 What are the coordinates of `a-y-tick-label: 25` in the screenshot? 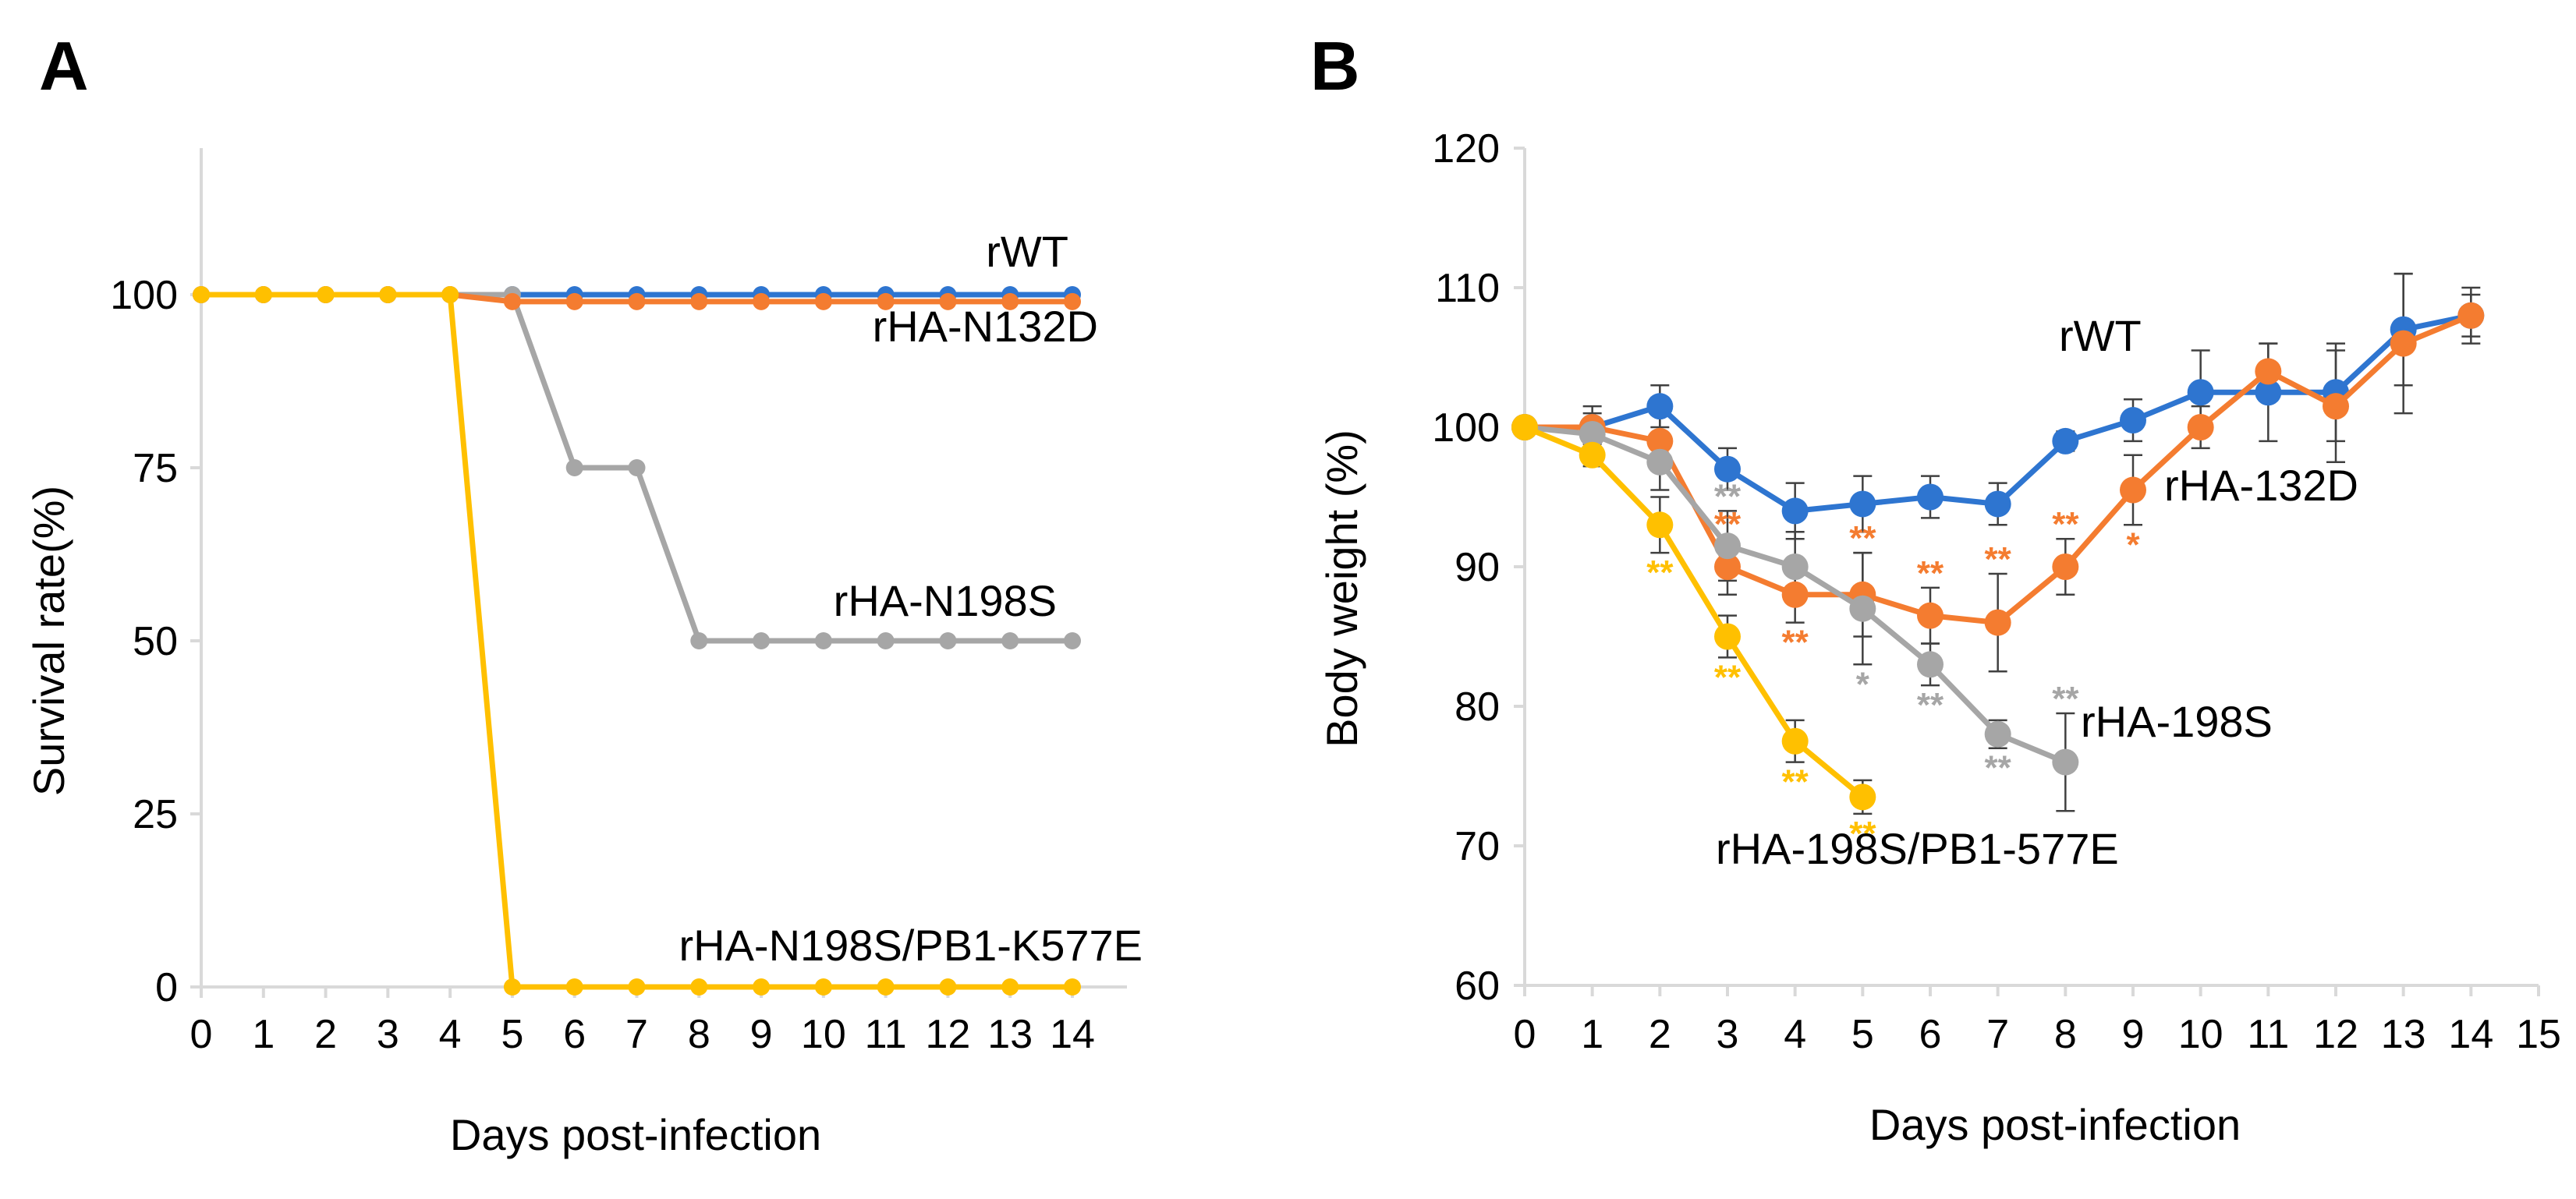 It's located at (155, 814).